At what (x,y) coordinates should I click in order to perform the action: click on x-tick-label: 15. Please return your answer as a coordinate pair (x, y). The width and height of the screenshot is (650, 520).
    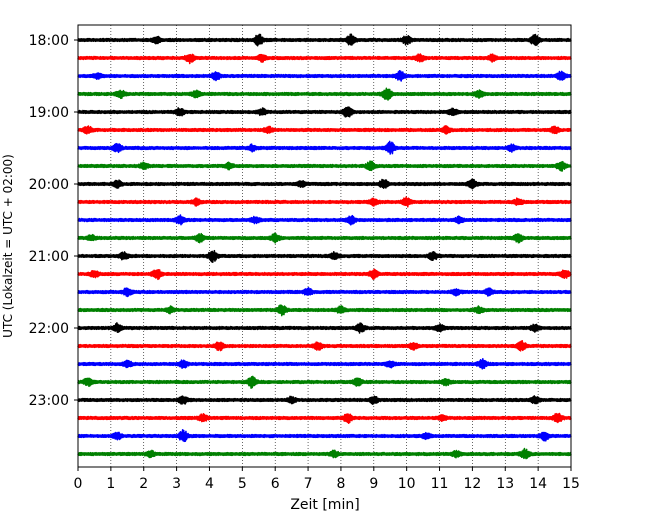
    Looking at the image, I should click on (571, 484).